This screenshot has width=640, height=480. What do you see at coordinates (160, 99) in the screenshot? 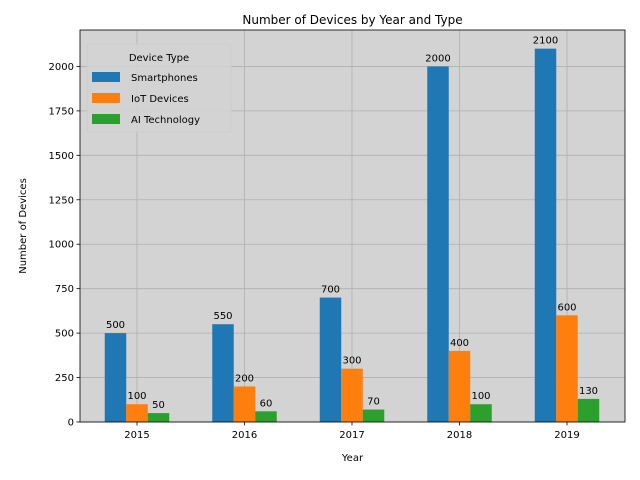
I see `legend-entry-label: IoT Devices` at bounding box center [160, 99].